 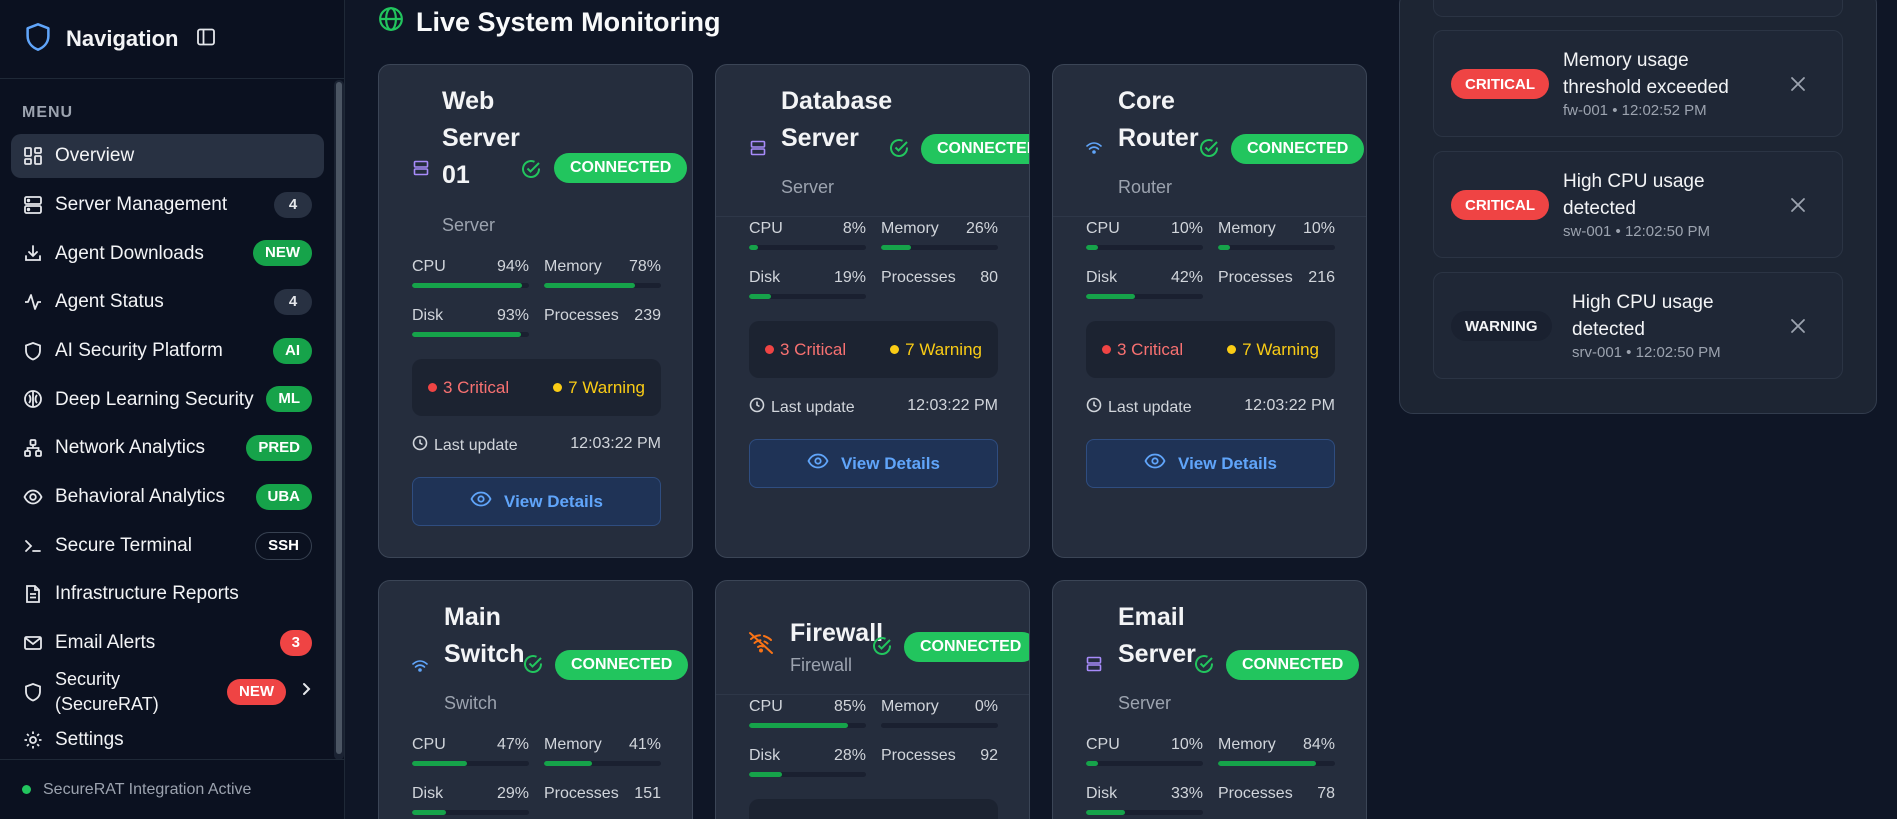 What do you see at coordinates (293, 302) in the screenshot?
I see `count-badge: 4` at bounding box center [293, 302].